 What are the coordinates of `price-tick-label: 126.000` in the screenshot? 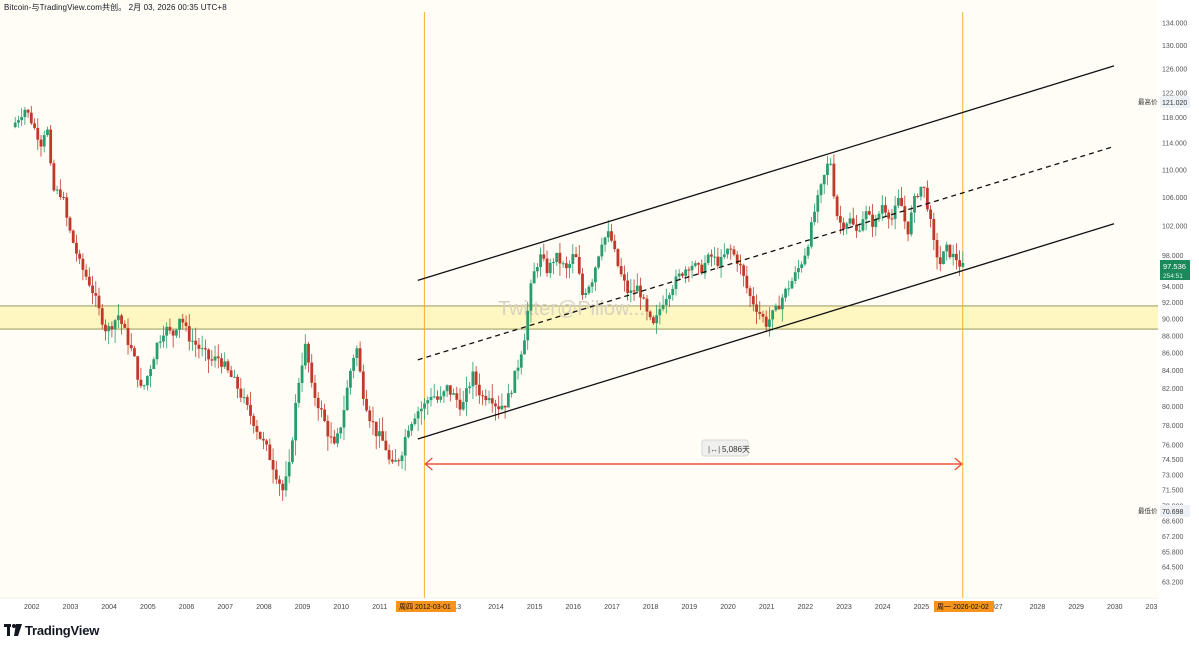 It's located at (1174, 69).